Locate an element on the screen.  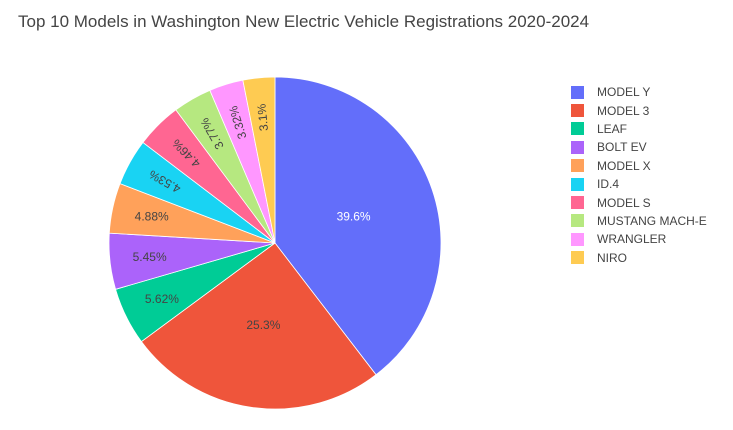
legend-item-model-3: MODEL 3 is located at coordinates (639, 110).